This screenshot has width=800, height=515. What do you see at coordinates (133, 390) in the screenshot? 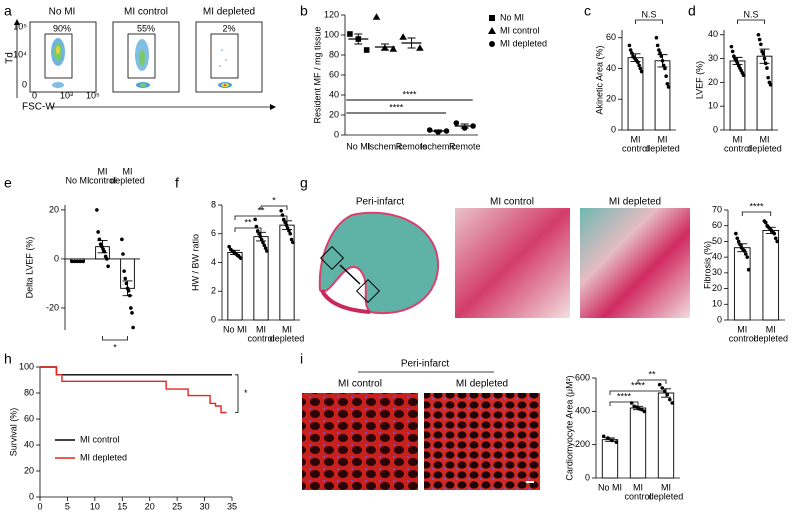
I see `survival-line` at bounding box center [133, 390].